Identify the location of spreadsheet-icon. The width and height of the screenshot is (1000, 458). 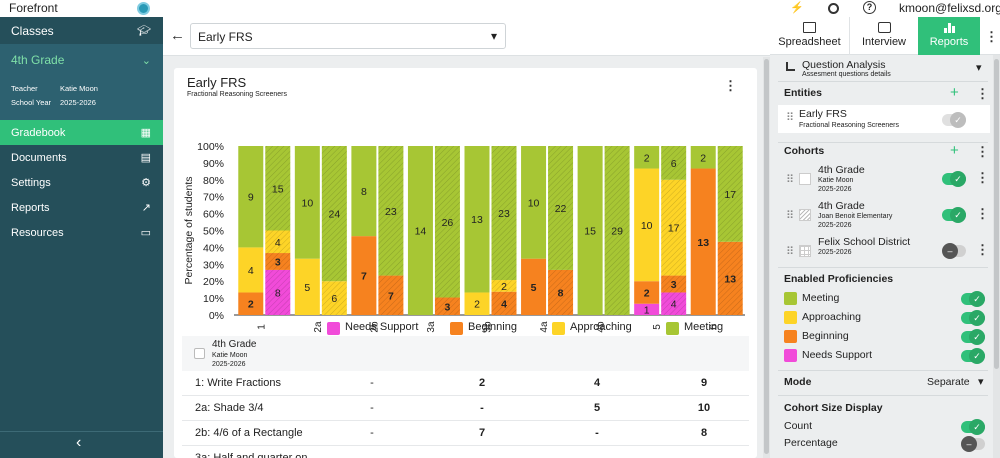
(809, 27).